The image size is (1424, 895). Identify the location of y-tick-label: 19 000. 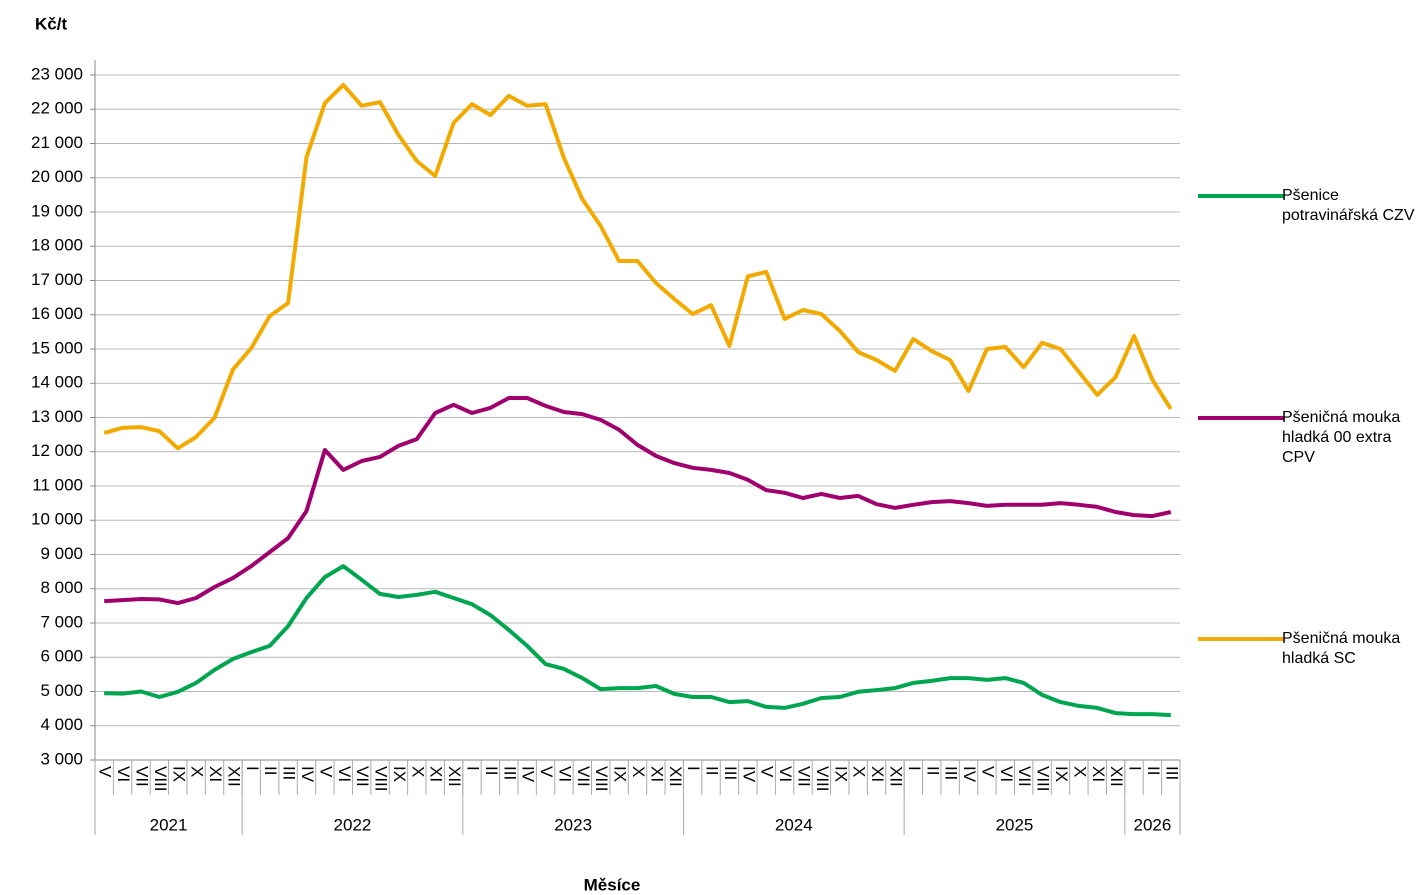
(57, 210).